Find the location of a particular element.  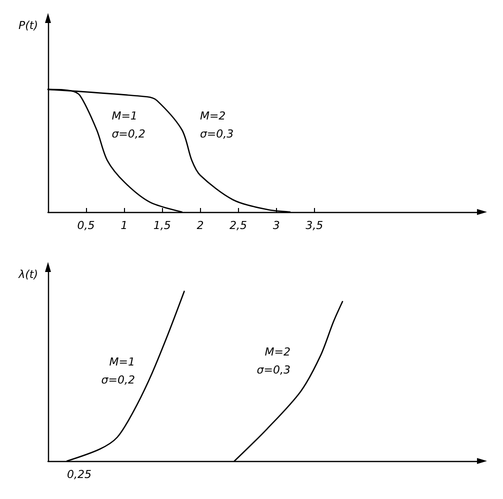

y-axis-title: P(t) is located at coordinates (28, 25).